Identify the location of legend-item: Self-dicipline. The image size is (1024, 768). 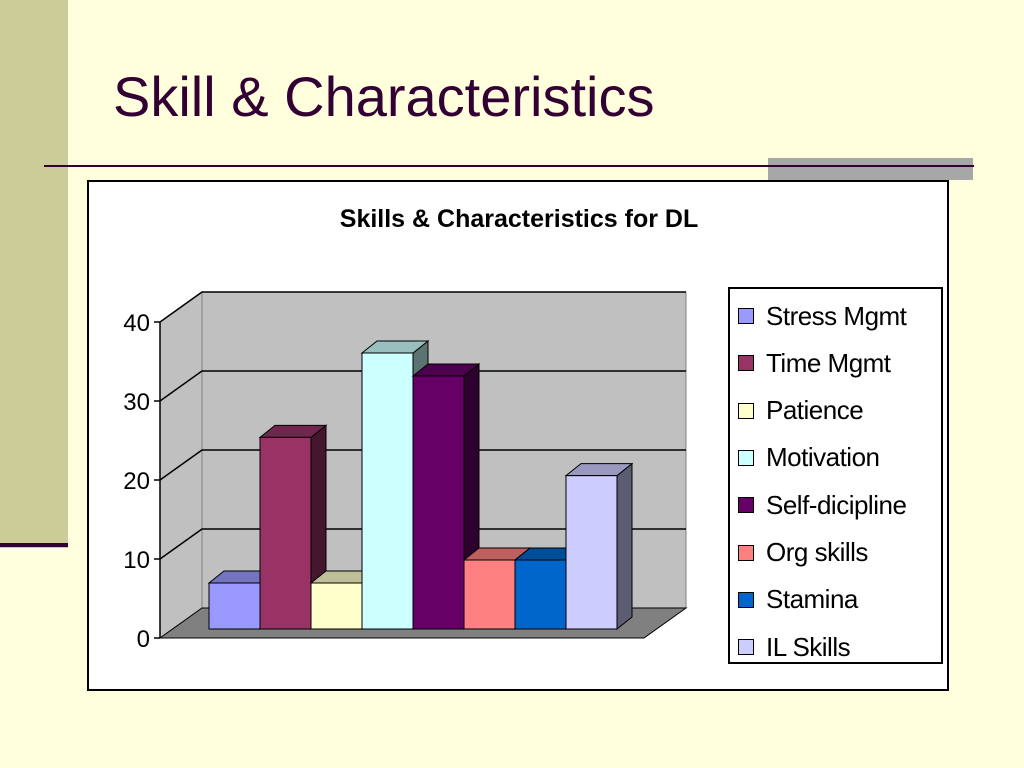
(822, 504).